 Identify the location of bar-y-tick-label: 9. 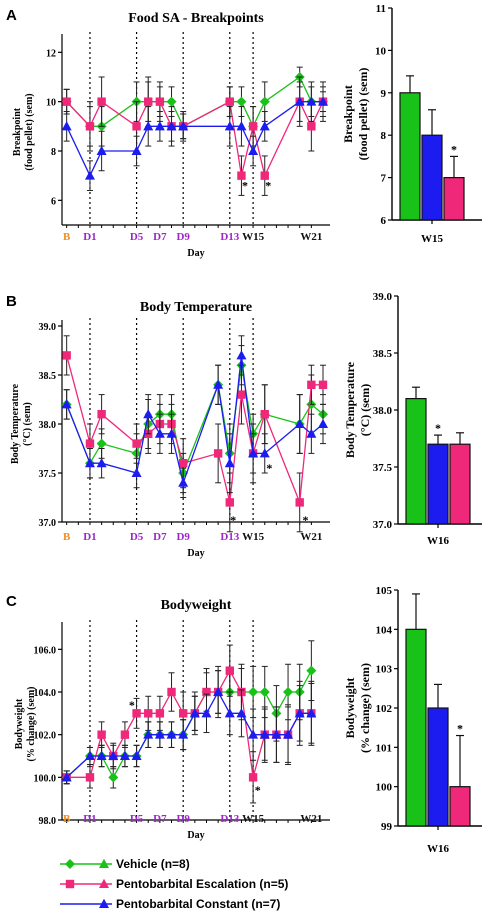
(384, 94).